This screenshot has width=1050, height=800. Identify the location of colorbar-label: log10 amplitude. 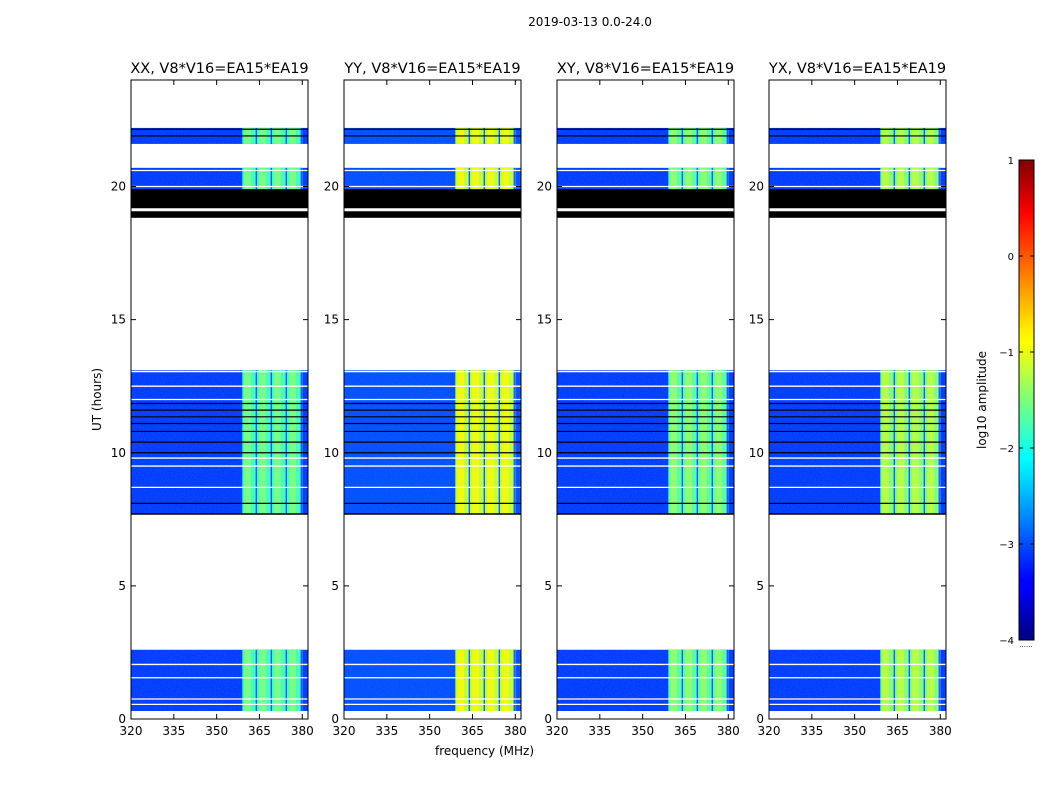
(982, 400).